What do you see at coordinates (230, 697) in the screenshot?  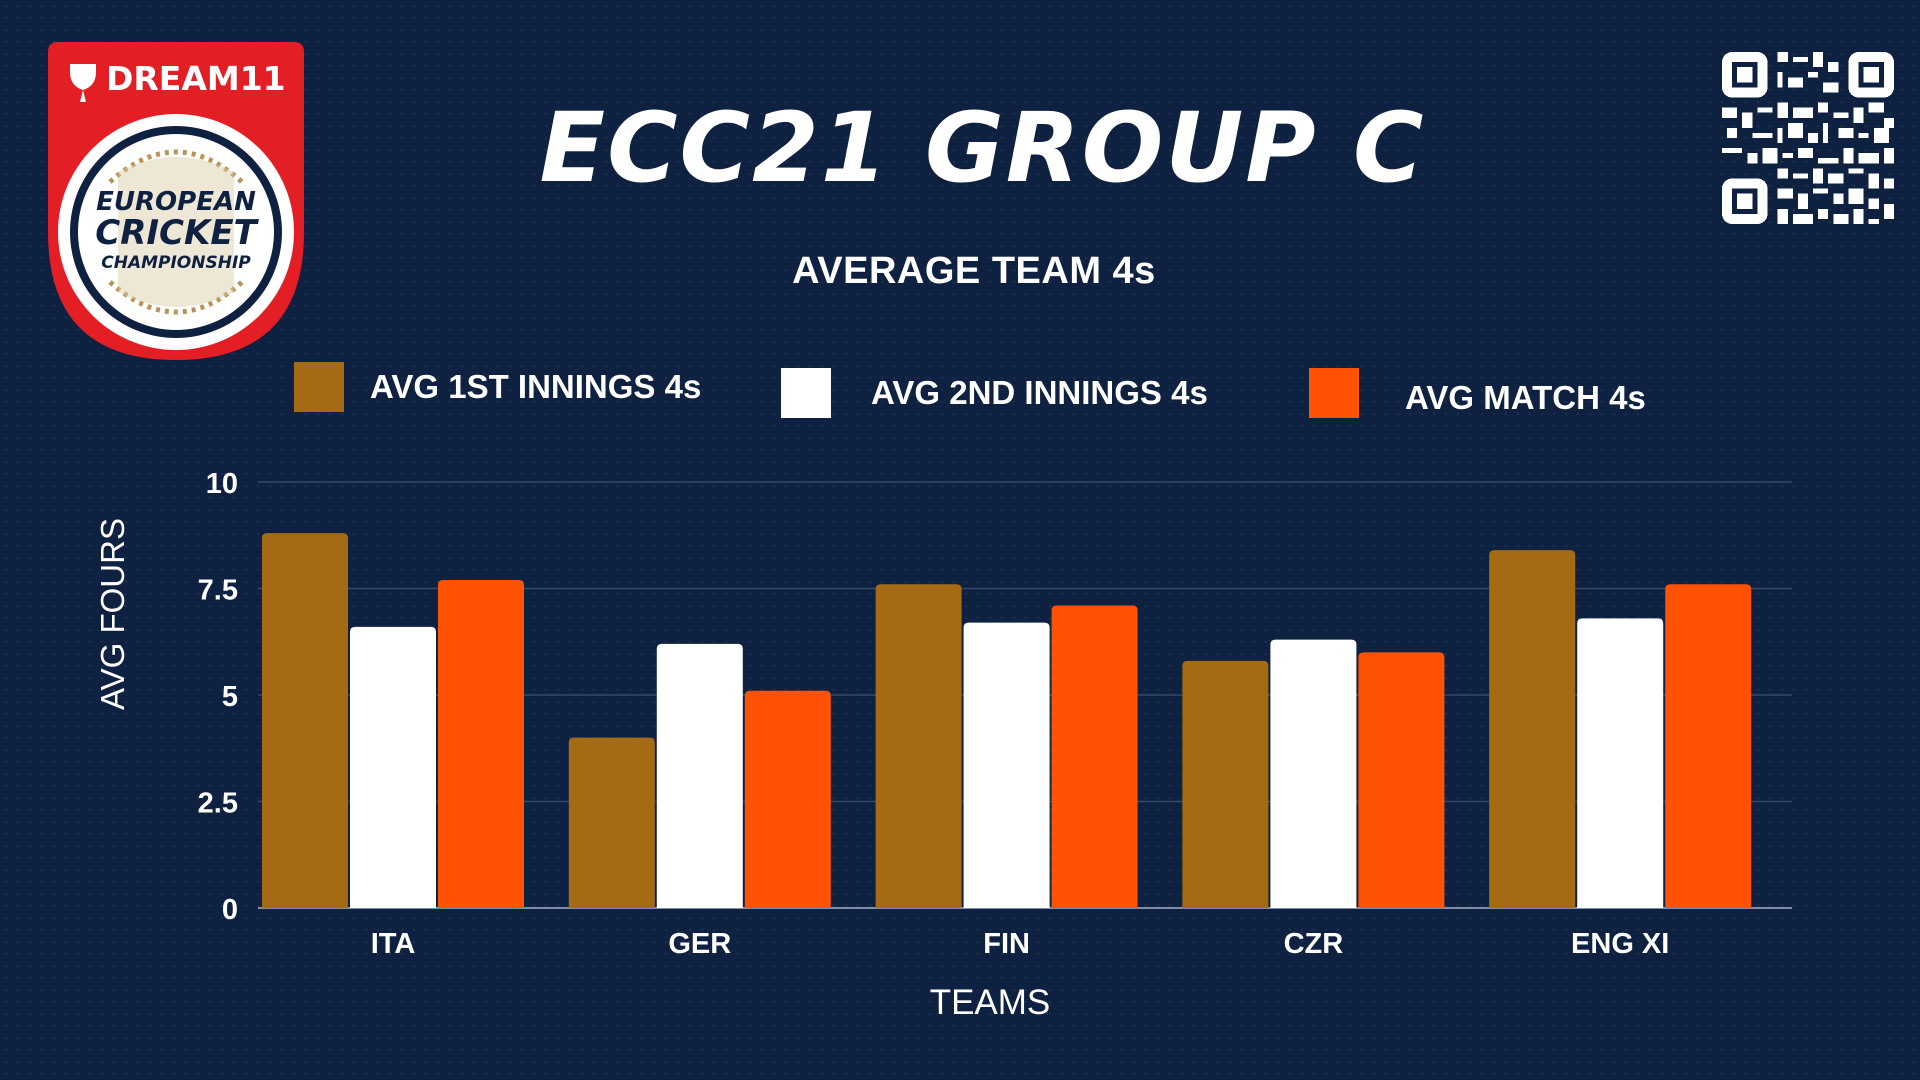 I see `y-tick-label: 5` at bounding box center [230, 697].